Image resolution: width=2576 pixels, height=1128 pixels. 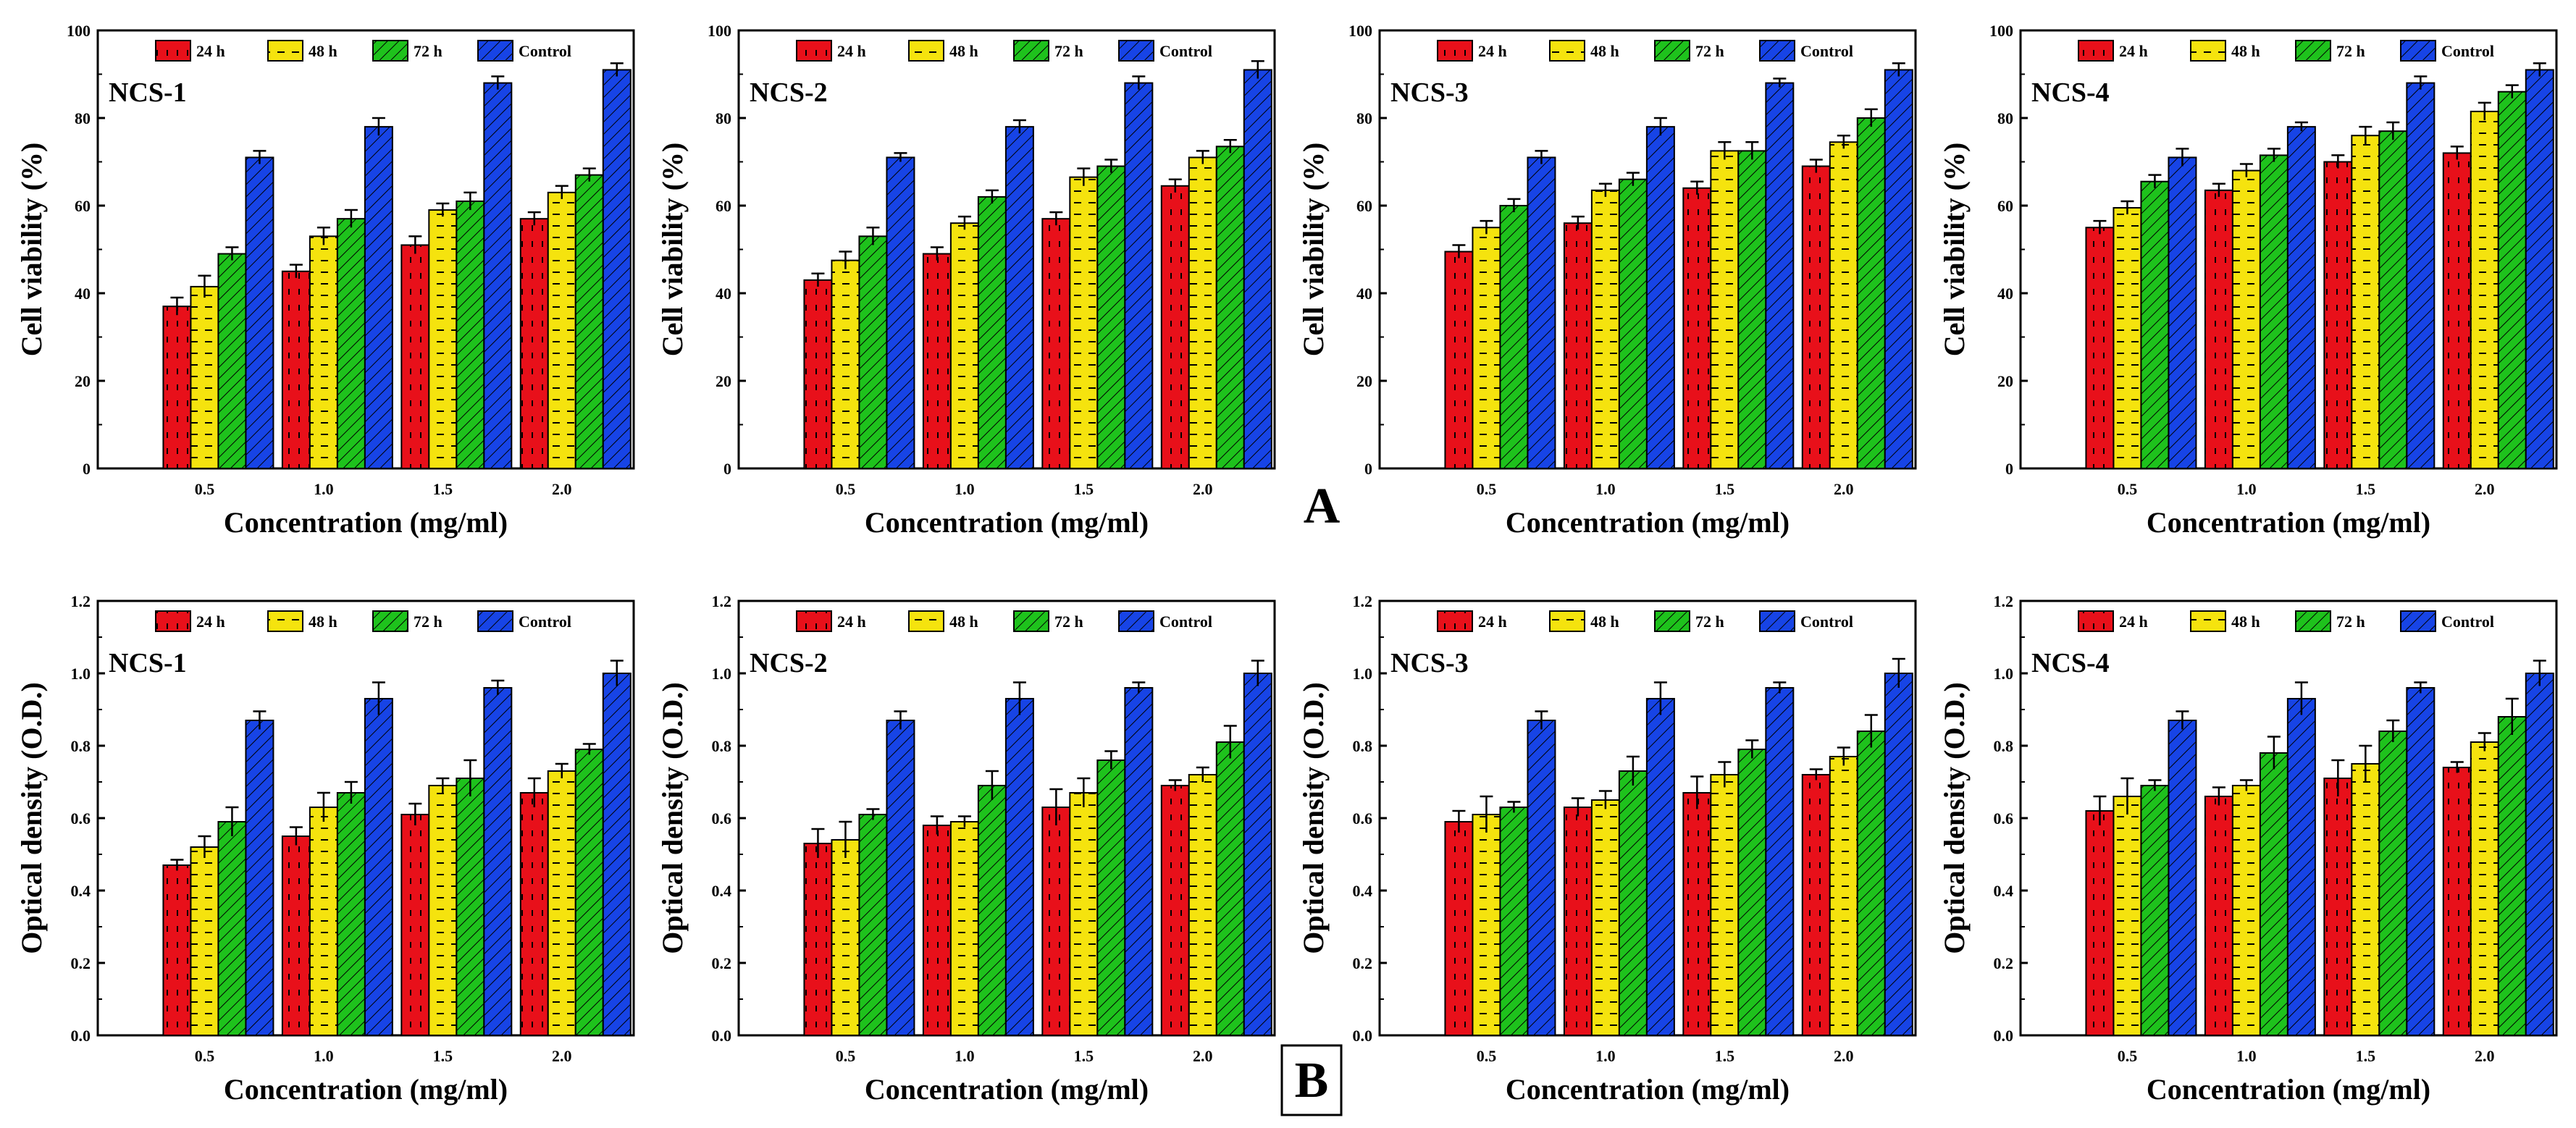 What do you see at coordinates (1364, 118) in the screenshot?
I see `y-tick-label: 80` at bounding box center [1364, 118].